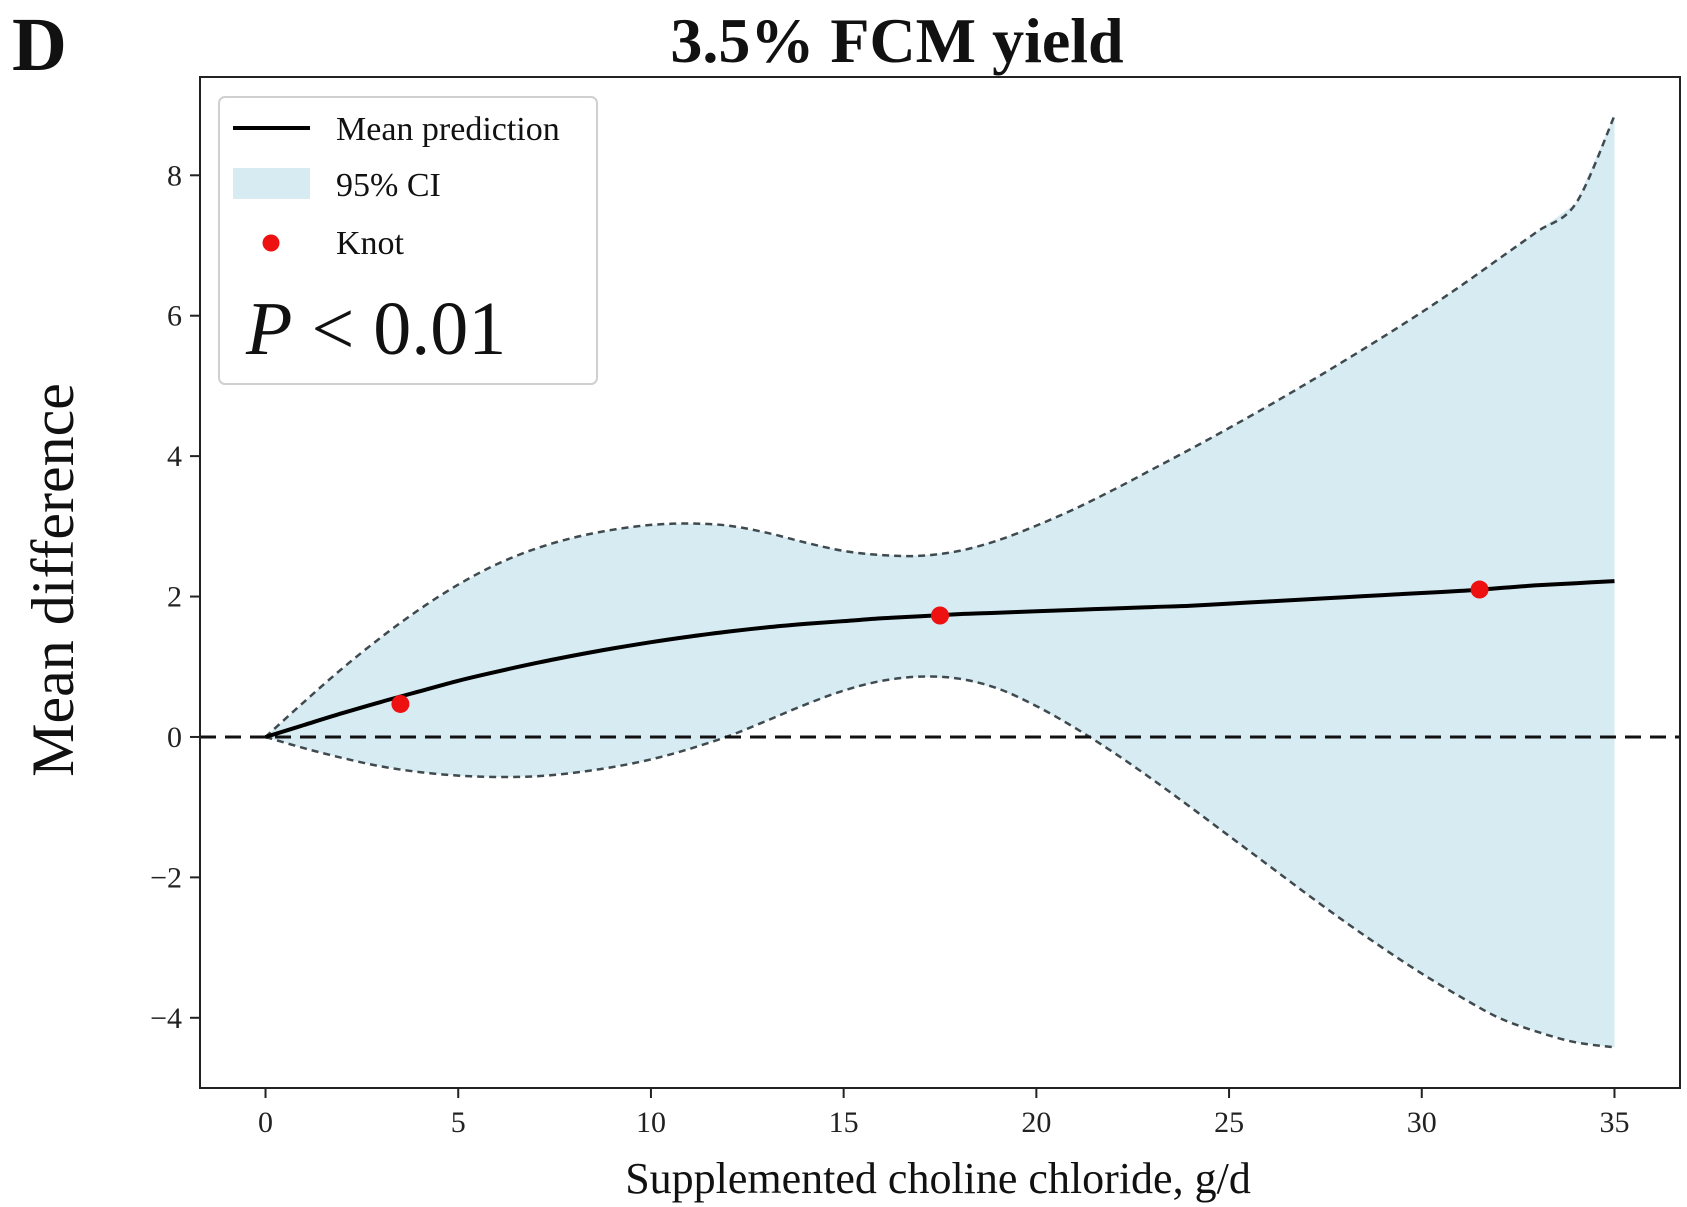 The height and width of the screenshot is (1207, 1687). I want to click on x-tick-label: 15, so click(844, 1122).